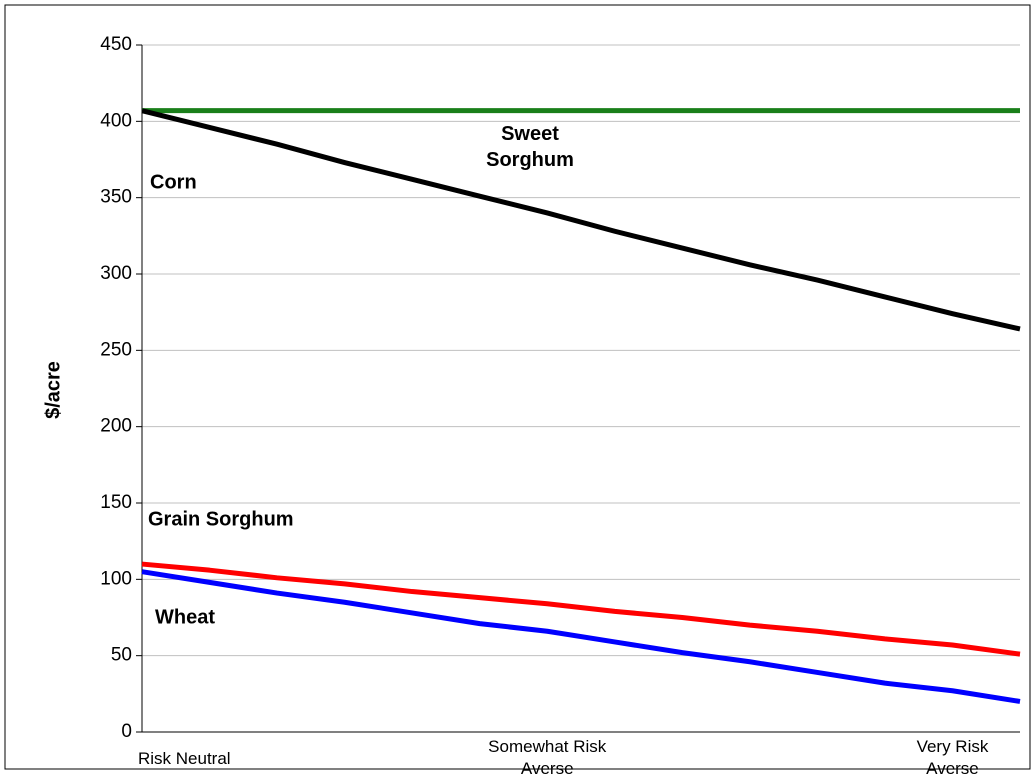  What do you see at coordinates (547, 755) in the screenshot?
I see `x-tick-label: Somewhat Risk Averse` at bounding box center [547, 755].